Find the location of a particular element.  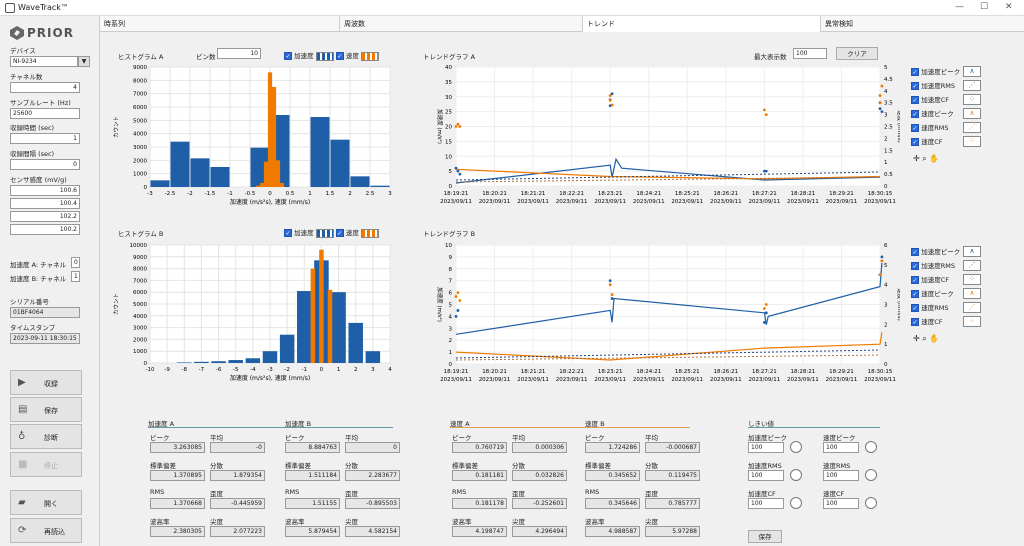

clear-button: クリア is located at coordinates (857, 53).